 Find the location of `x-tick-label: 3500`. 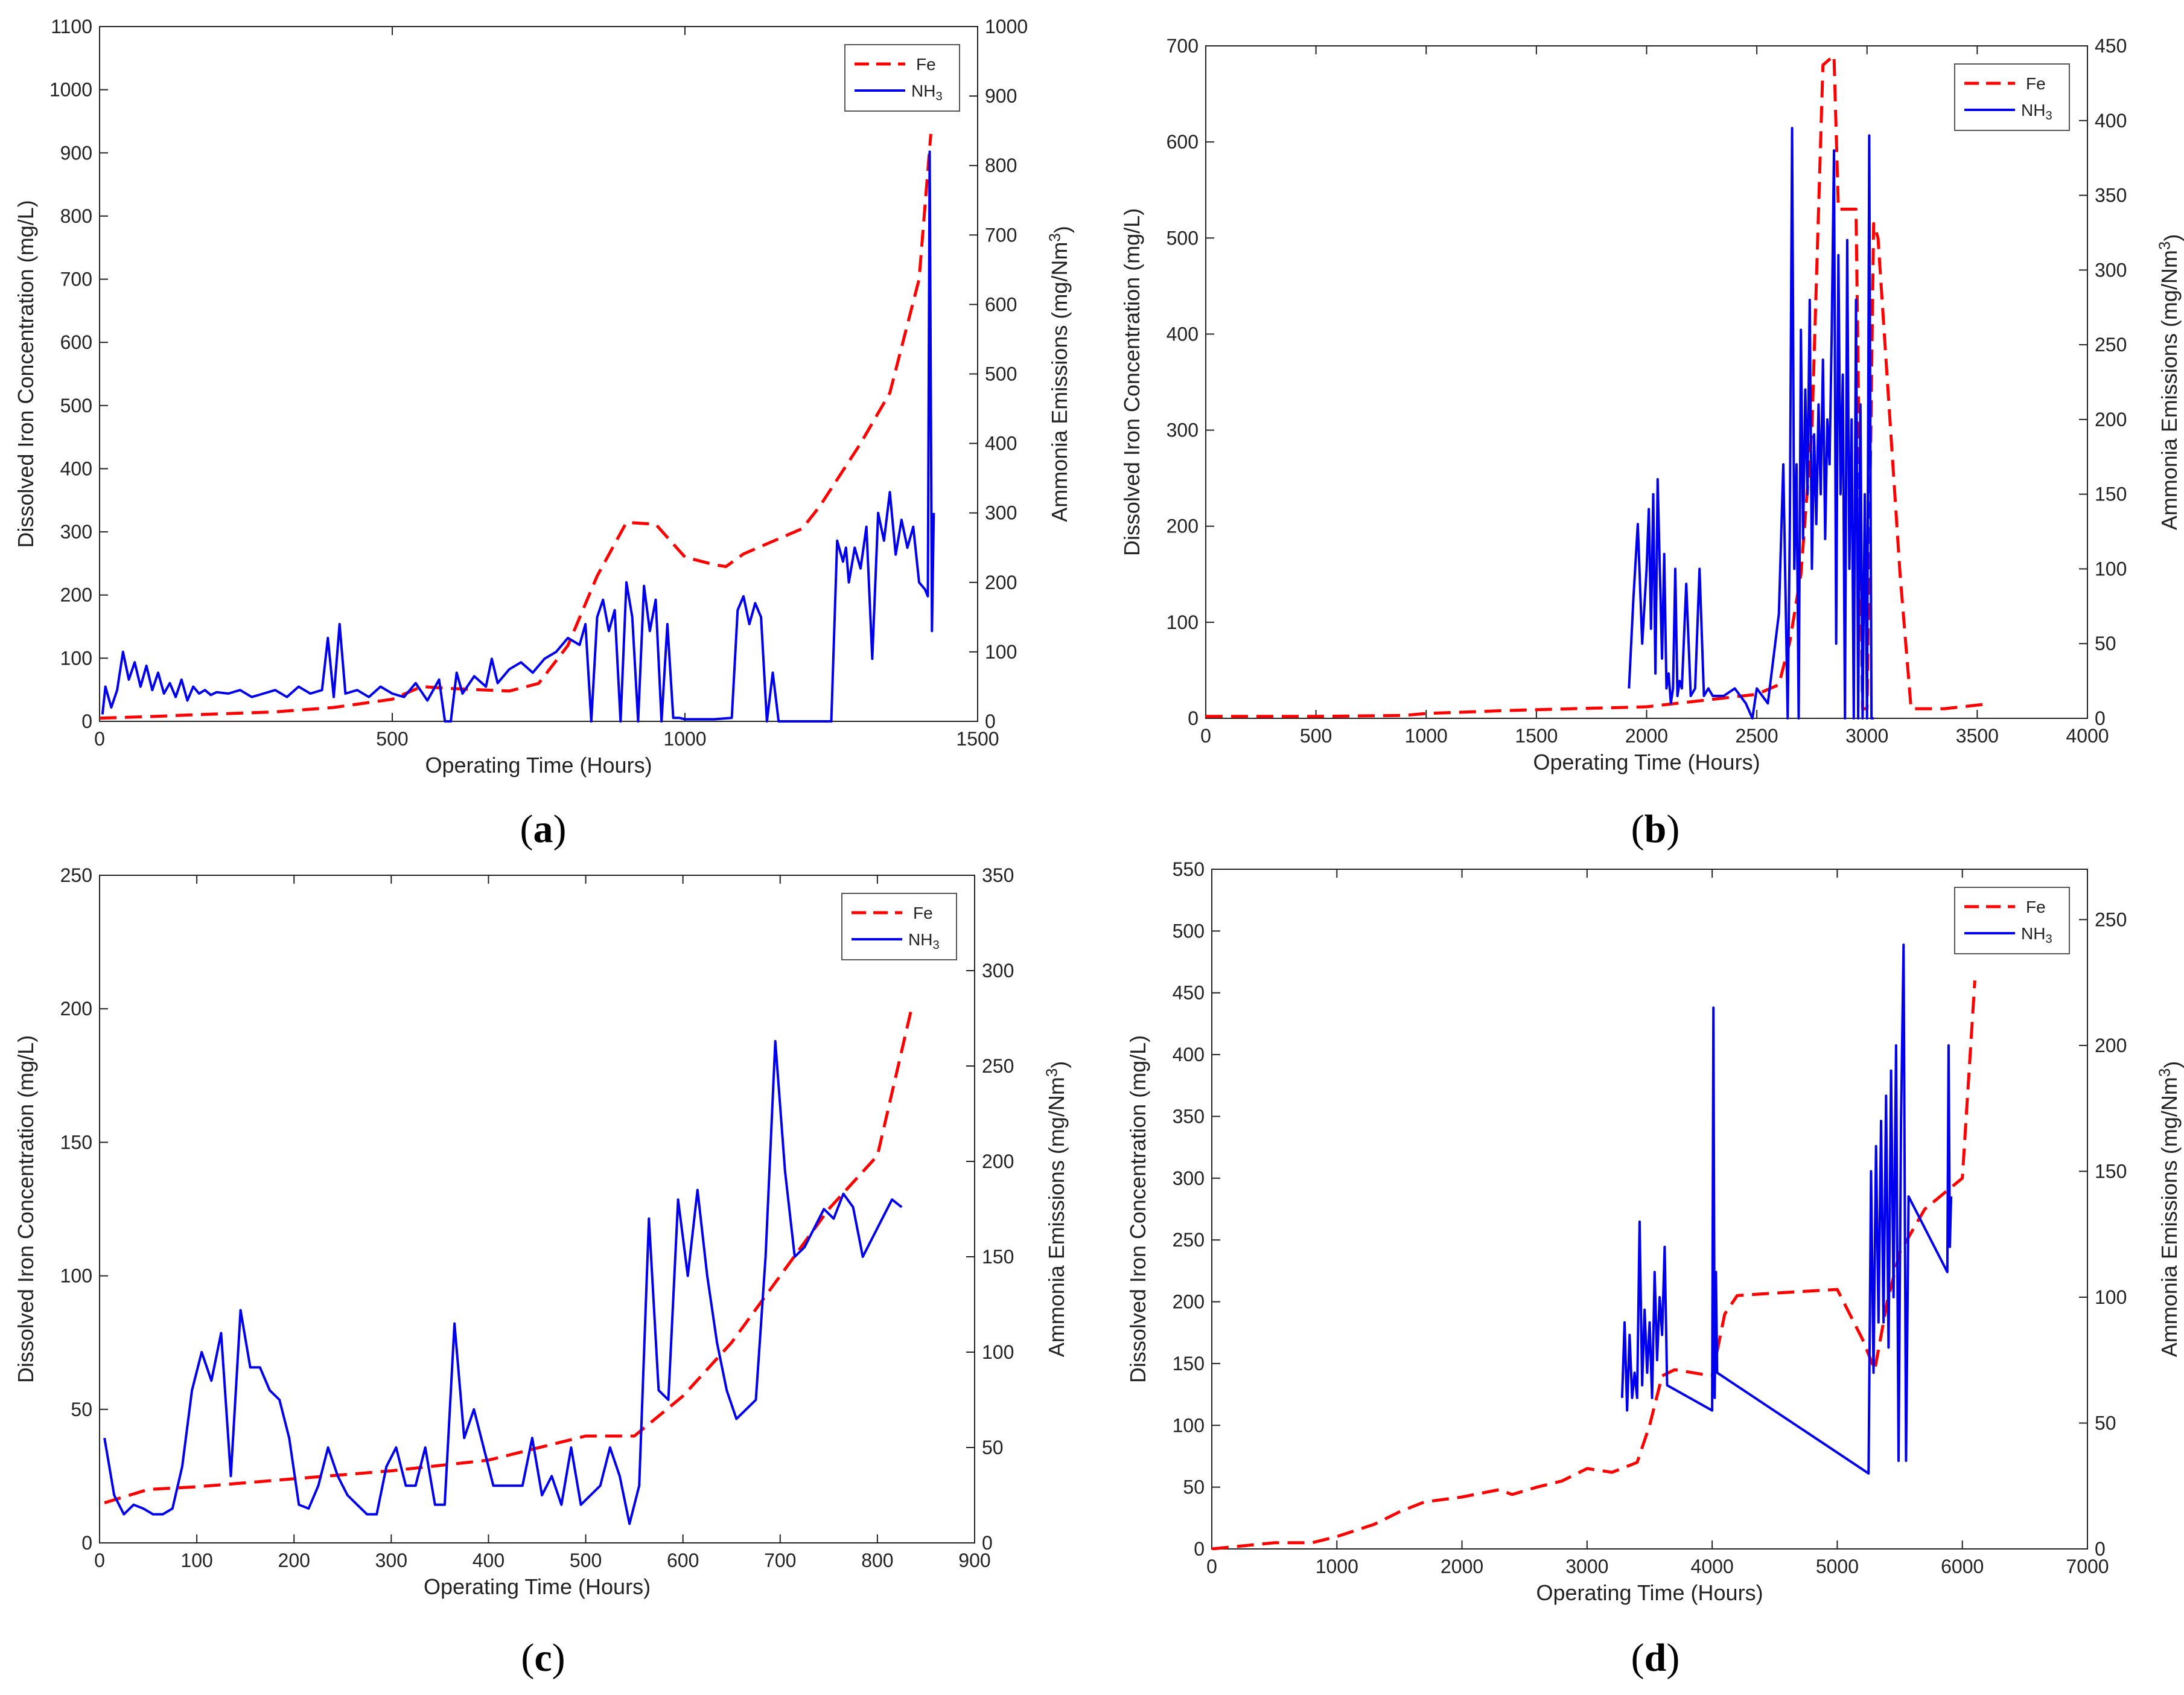

x-tick-label: 3500 is located at coordinates (1978, 736).